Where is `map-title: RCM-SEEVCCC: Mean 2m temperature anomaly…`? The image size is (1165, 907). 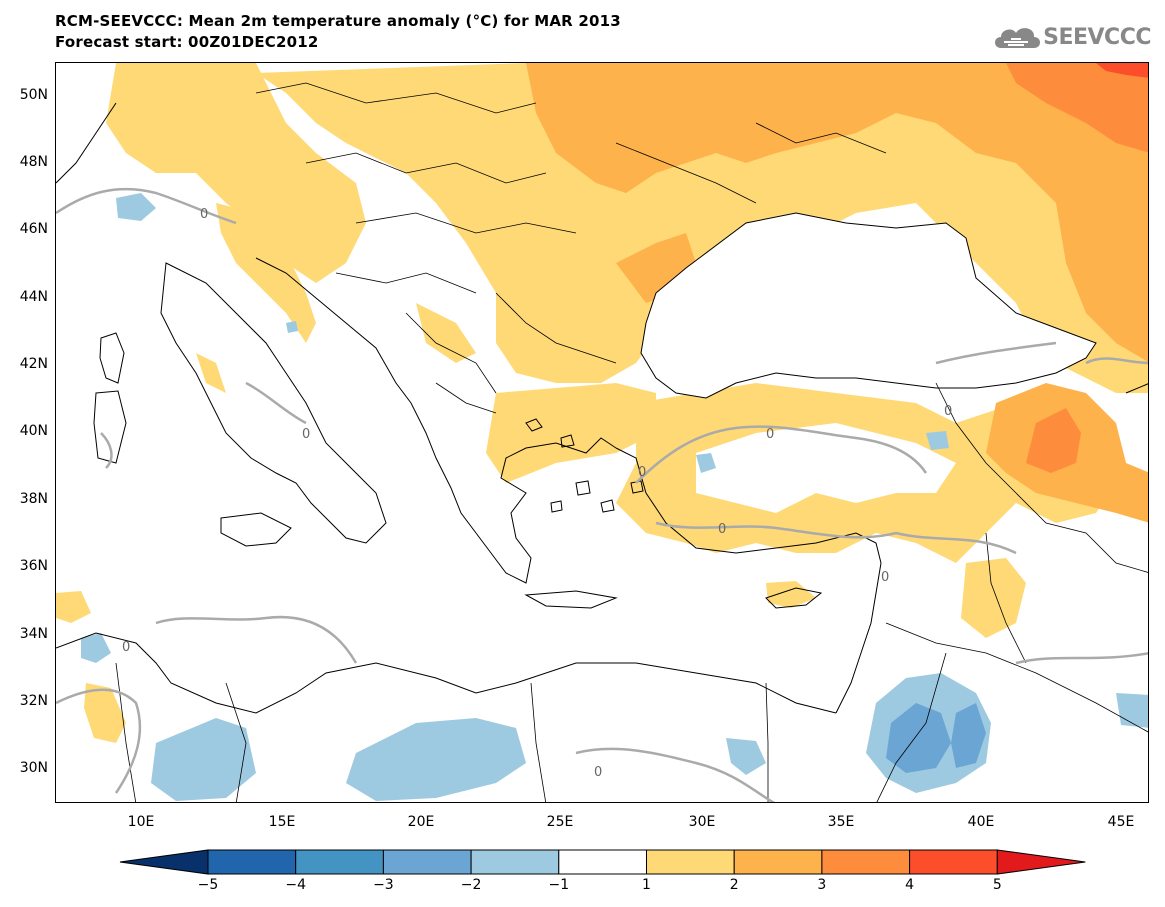
map-title: RCM-SEEVCCC: Mean 2m temperature anomaly… is located at coordinates (338, 21).